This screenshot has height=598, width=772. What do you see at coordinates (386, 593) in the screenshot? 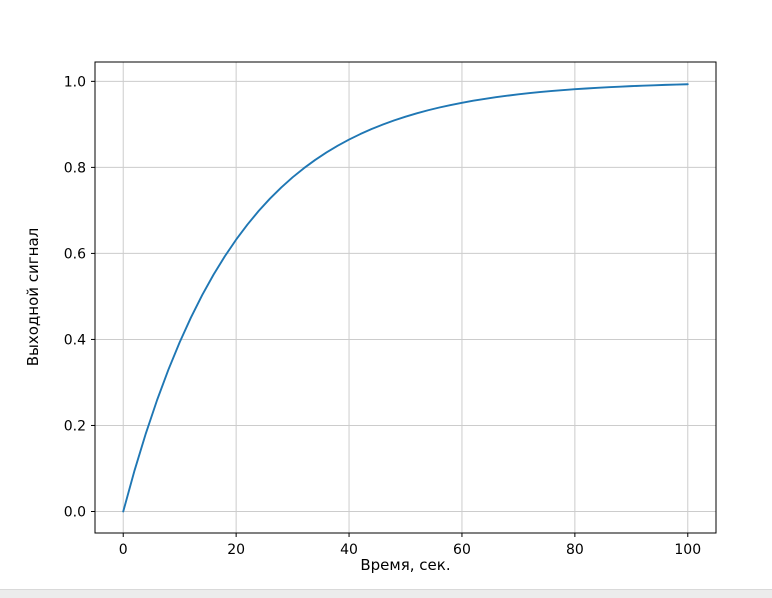
I see `window-bottom-edge` at bounding box center [386, 593].